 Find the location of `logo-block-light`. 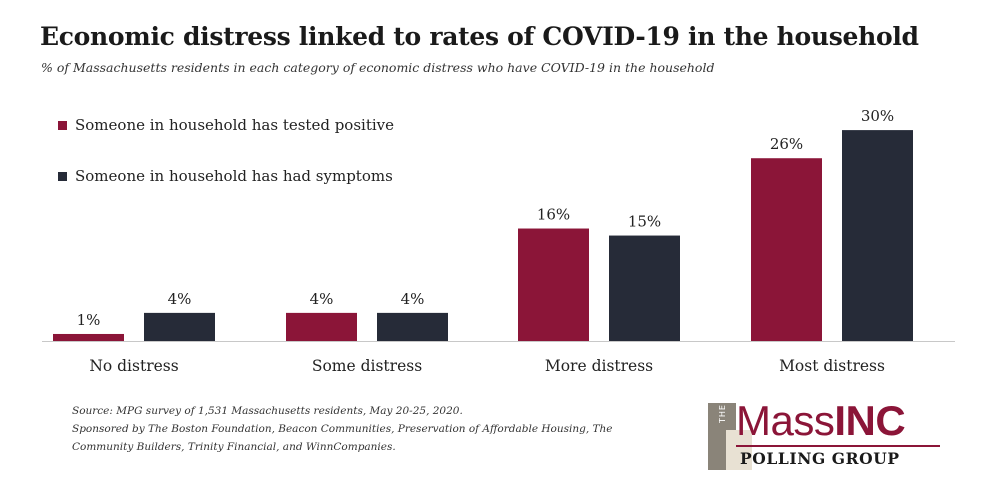

logo-block-light is located at coordinates (739, 450).